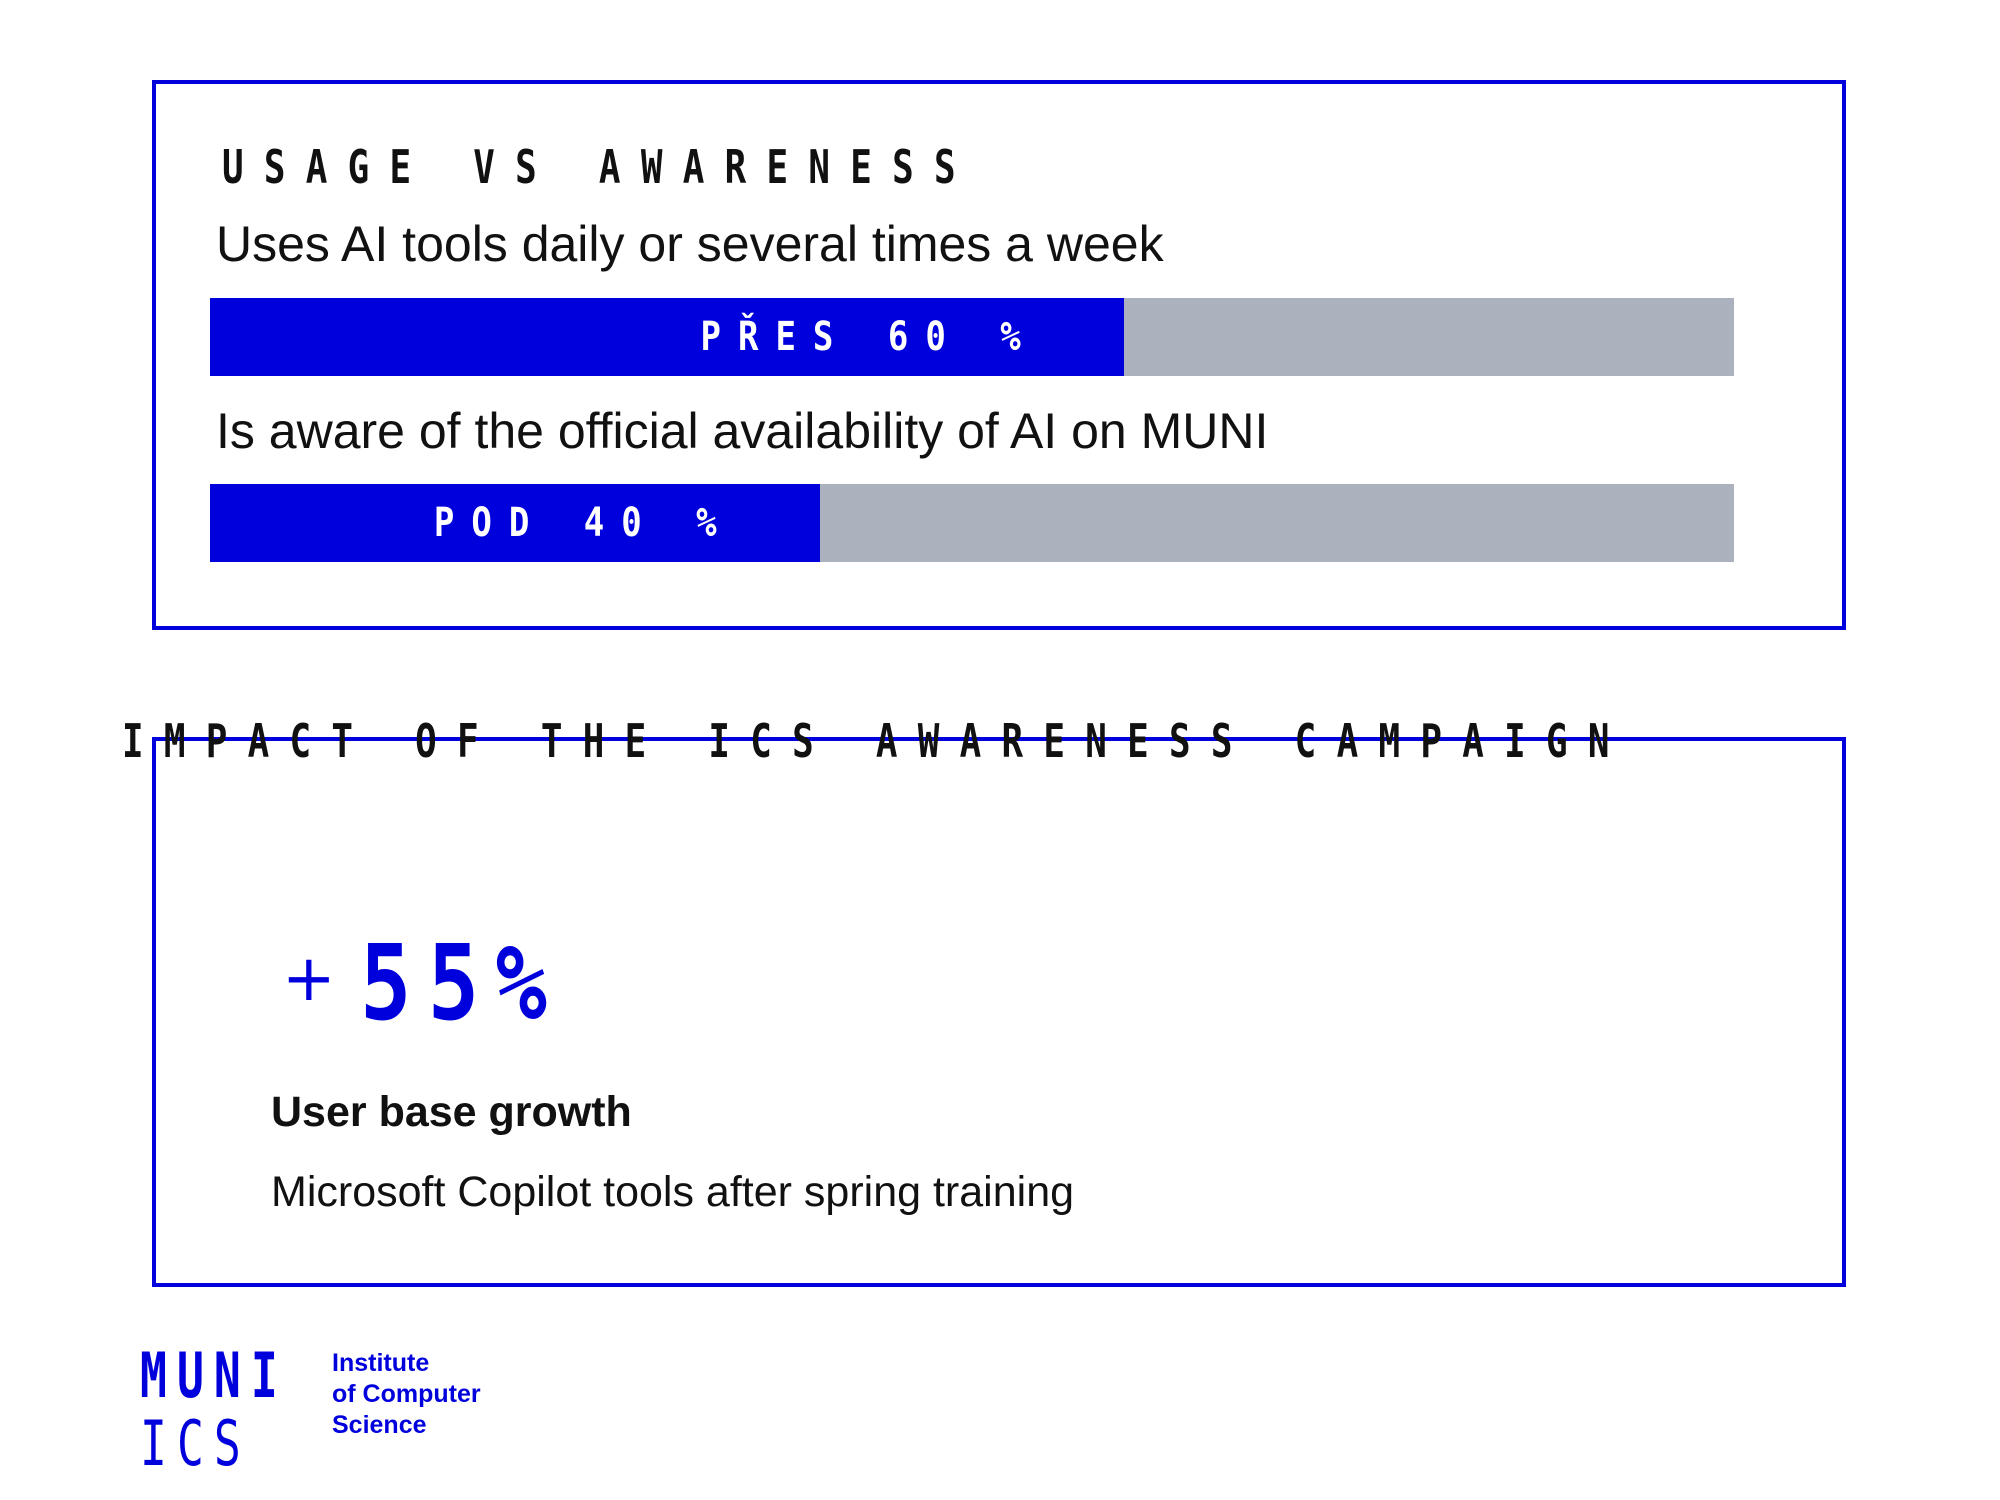 Image resolution: width=2000 pixels, height=1500 pixels. Describe the element at coordinates (599, 167) in the screenshot. I see `chart-title: USAGE VS AWARENESS` at that location.